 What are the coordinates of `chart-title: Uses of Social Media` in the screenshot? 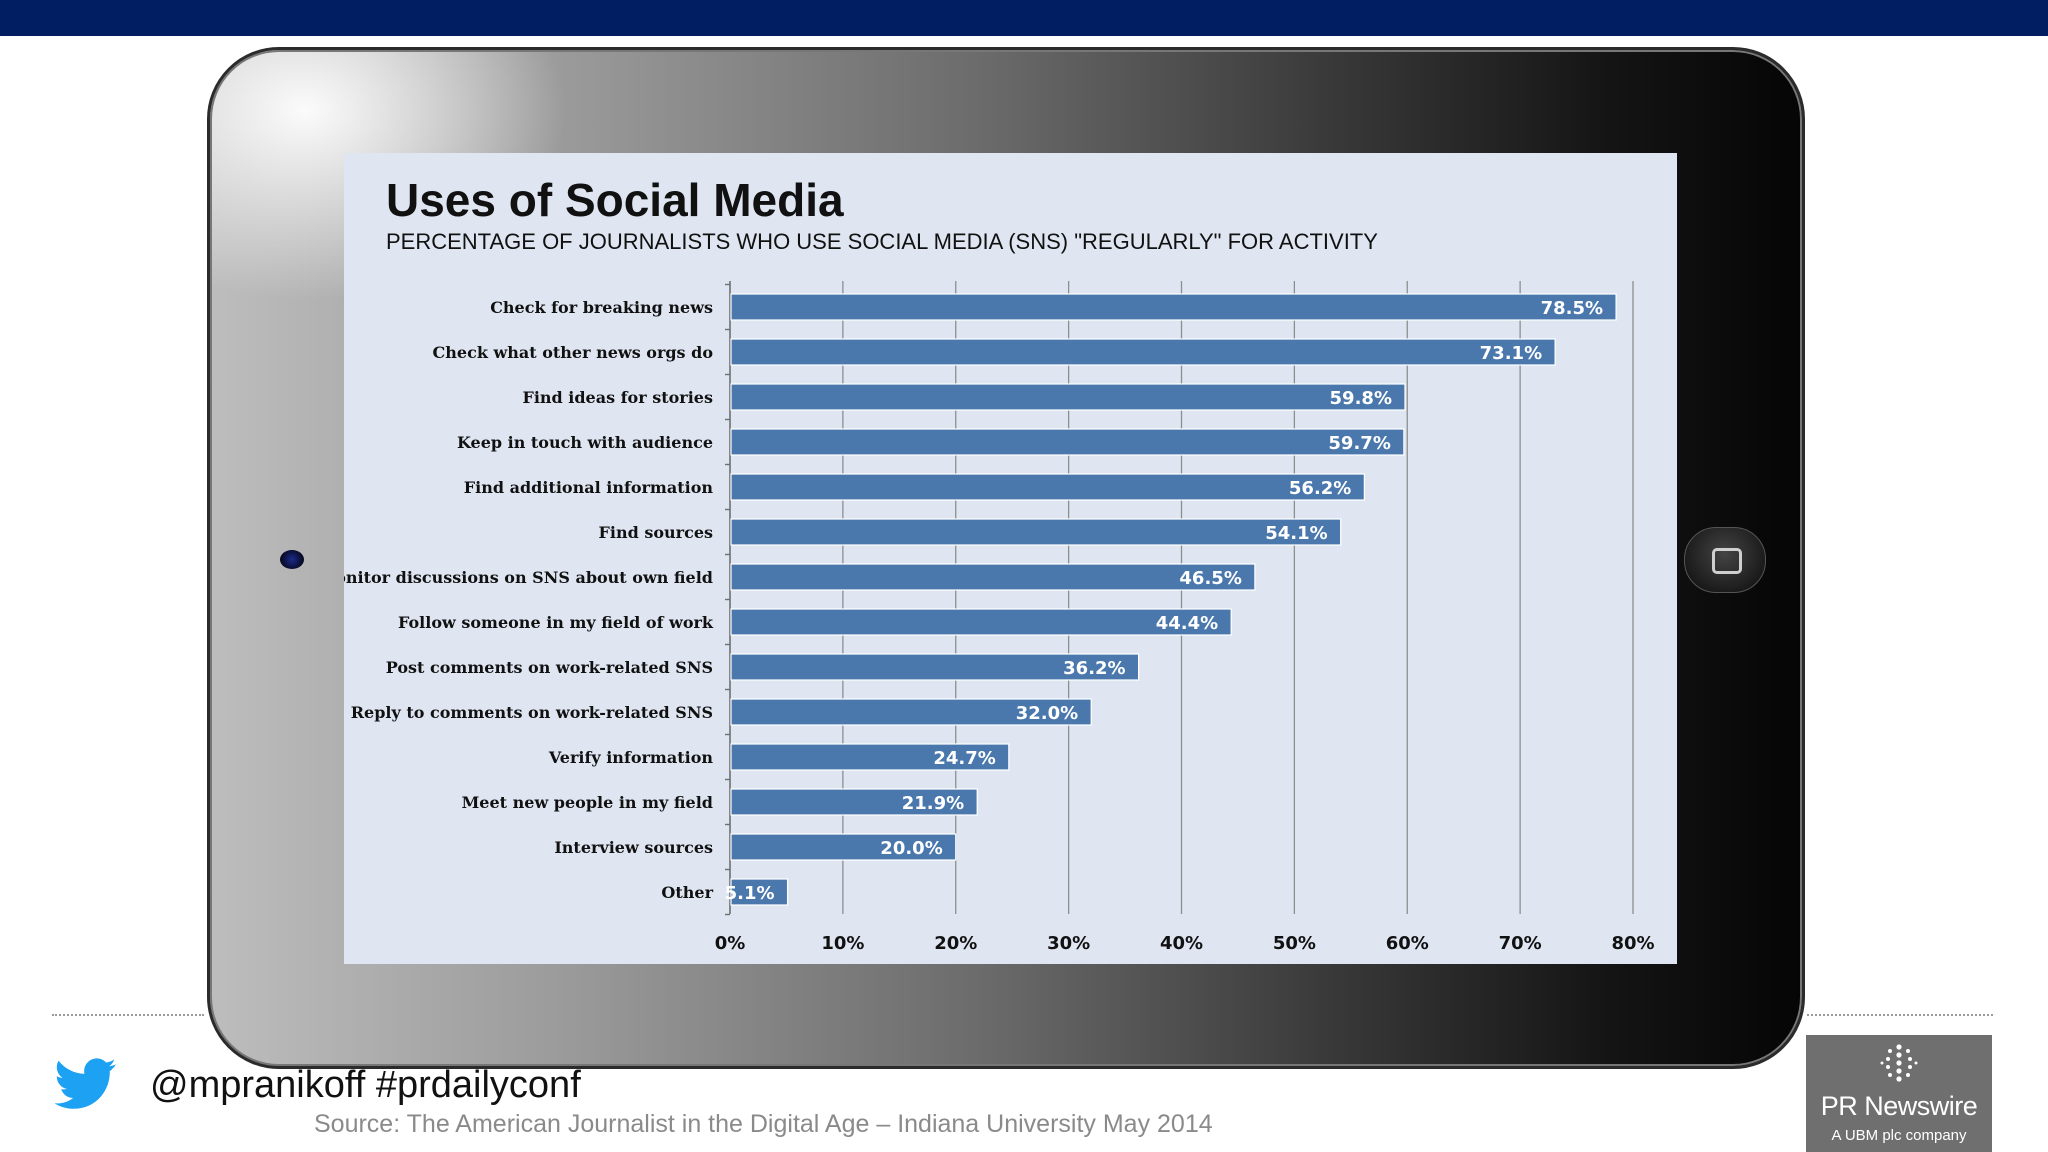 It's located at (615, 200).